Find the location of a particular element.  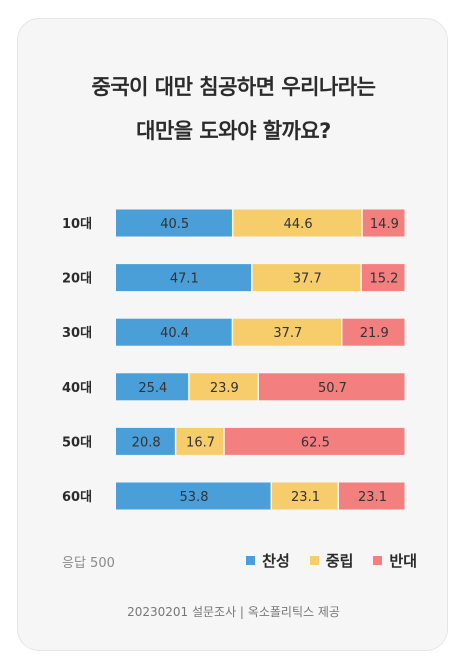

data-label-agree: 40.4 is located at coordinates (174, 333).